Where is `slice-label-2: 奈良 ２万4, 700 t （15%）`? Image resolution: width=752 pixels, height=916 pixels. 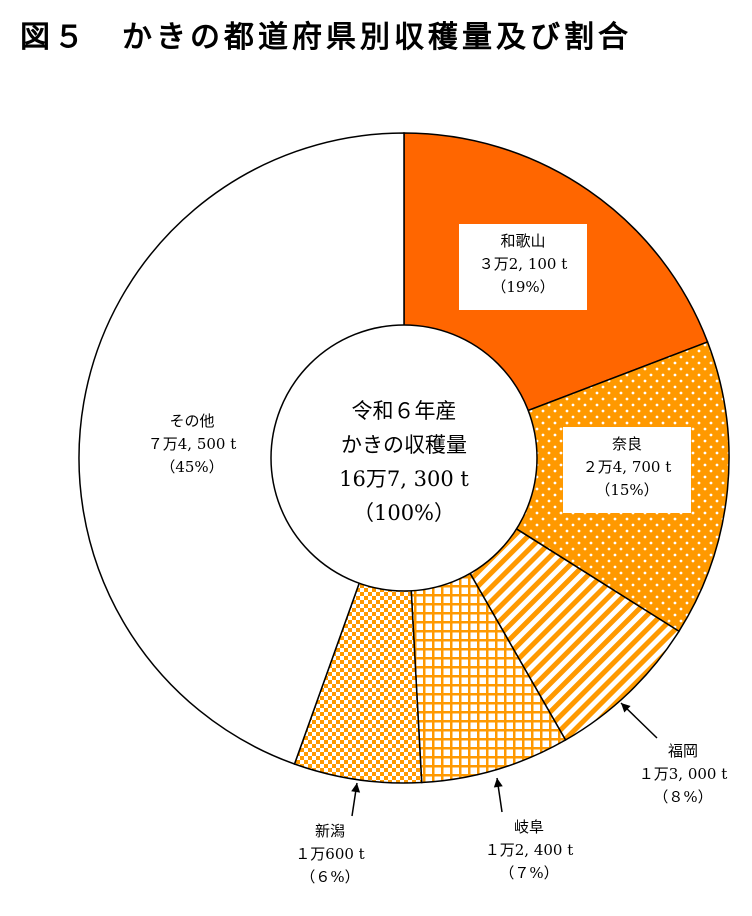
slice-label-2: 奈良 ２万4, 700 t （15%） is located at coordinates (627, 470).